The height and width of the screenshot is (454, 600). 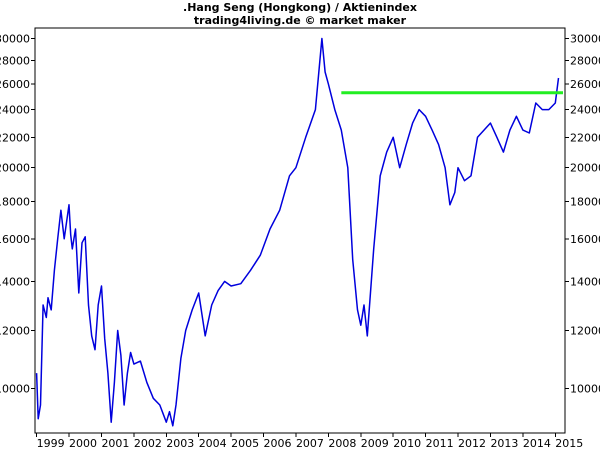 What do you see at coordinates (15, 239) in the screenshot?
I see `y-tick-label-left: 16000` at bounding box center [15, 239].